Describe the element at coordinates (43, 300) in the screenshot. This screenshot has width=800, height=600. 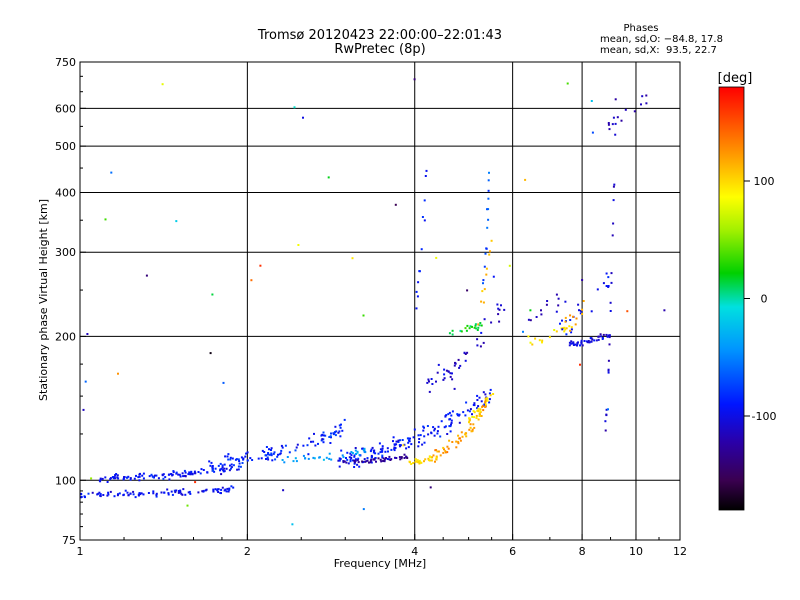
I see `y-axis-label: Stationary phase Virtual Height [km]` at that location.